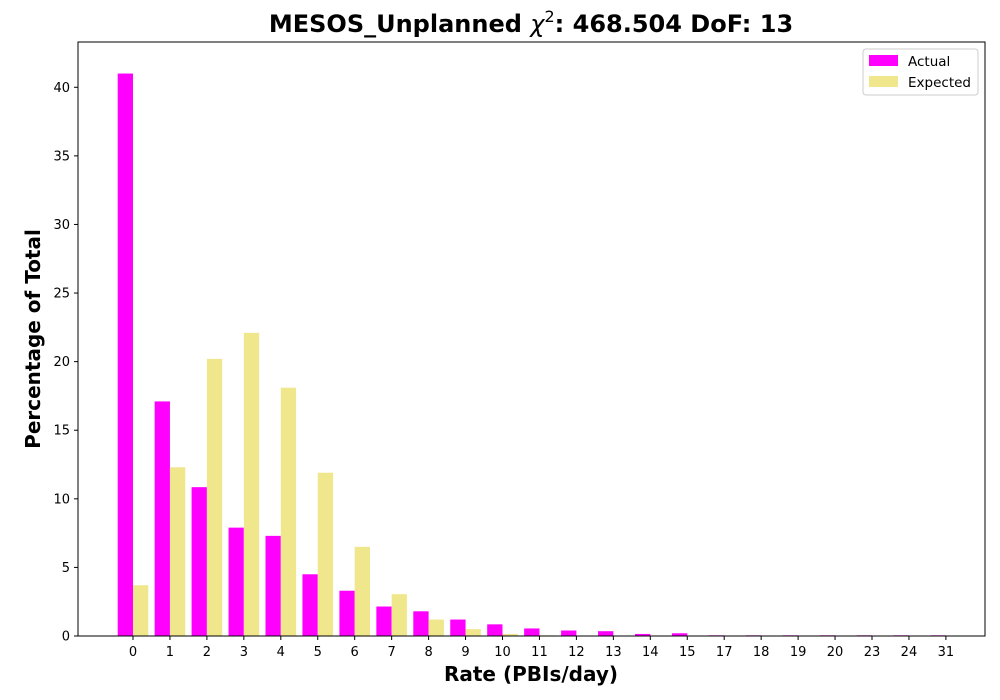  Describe the element at coordinates (539, 652) in the screenshot. I see `x-tick-label: 11` at that location.